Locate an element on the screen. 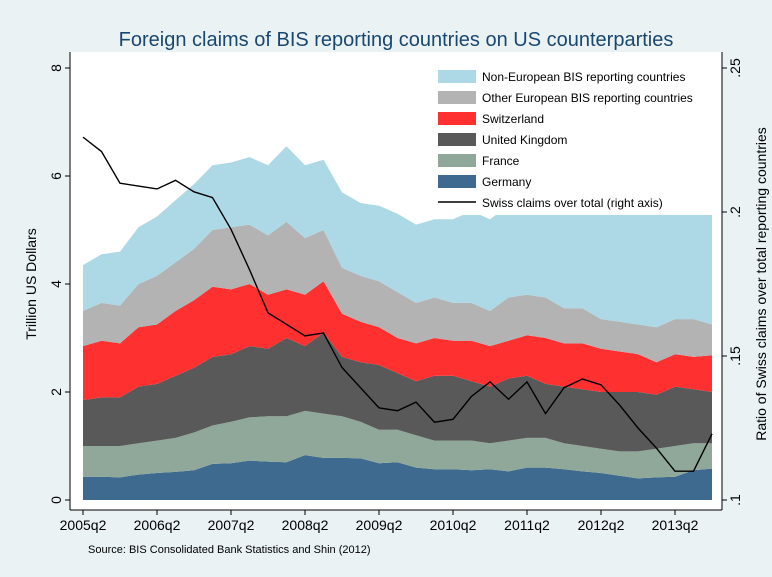  legend-label: Non-European BIS reporting countries is located at coordinates (583, 77).